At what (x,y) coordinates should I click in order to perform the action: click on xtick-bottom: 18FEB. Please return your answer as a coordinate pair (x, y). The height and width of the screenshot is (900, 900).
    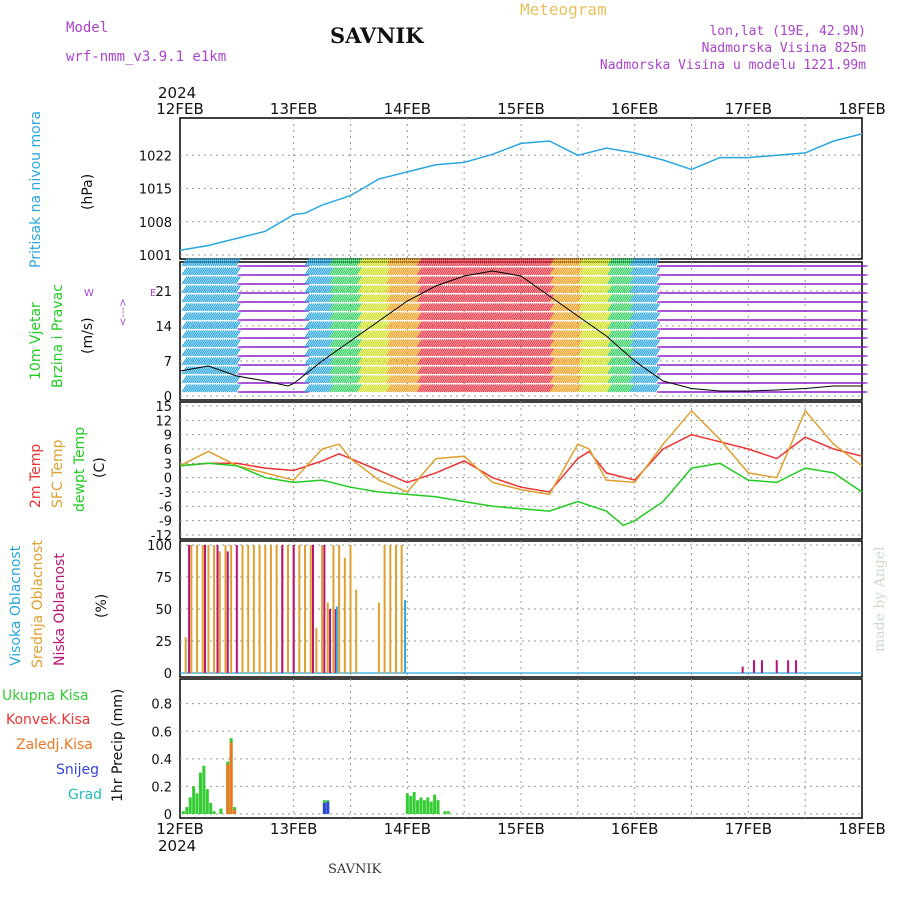
    Looking at the image, I should click on (861, 829).